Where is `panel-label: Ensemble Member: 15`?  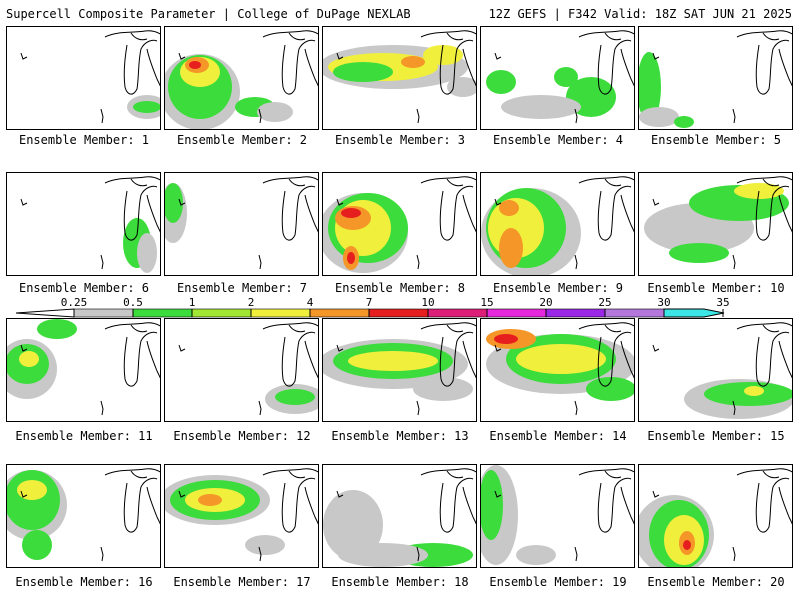 panel-label: Ensemble Member: 15 is located at coordinates (716, 436).